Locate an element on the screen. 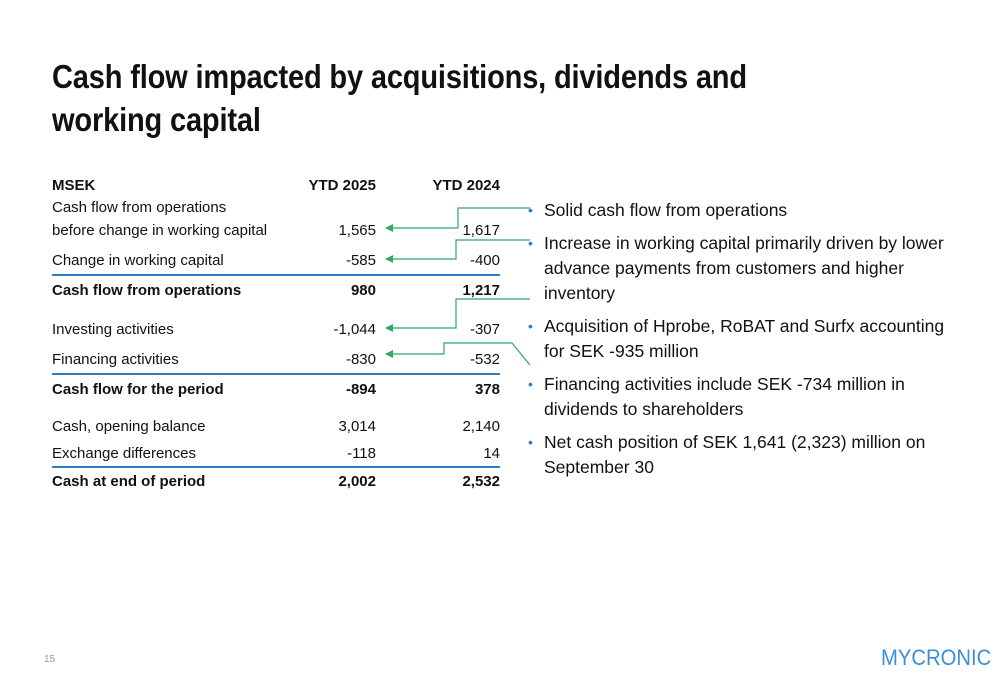 The height and width of the screenshot is (685, 1000). row-value-2024: 1,617 is located at coordinates (481, 230).